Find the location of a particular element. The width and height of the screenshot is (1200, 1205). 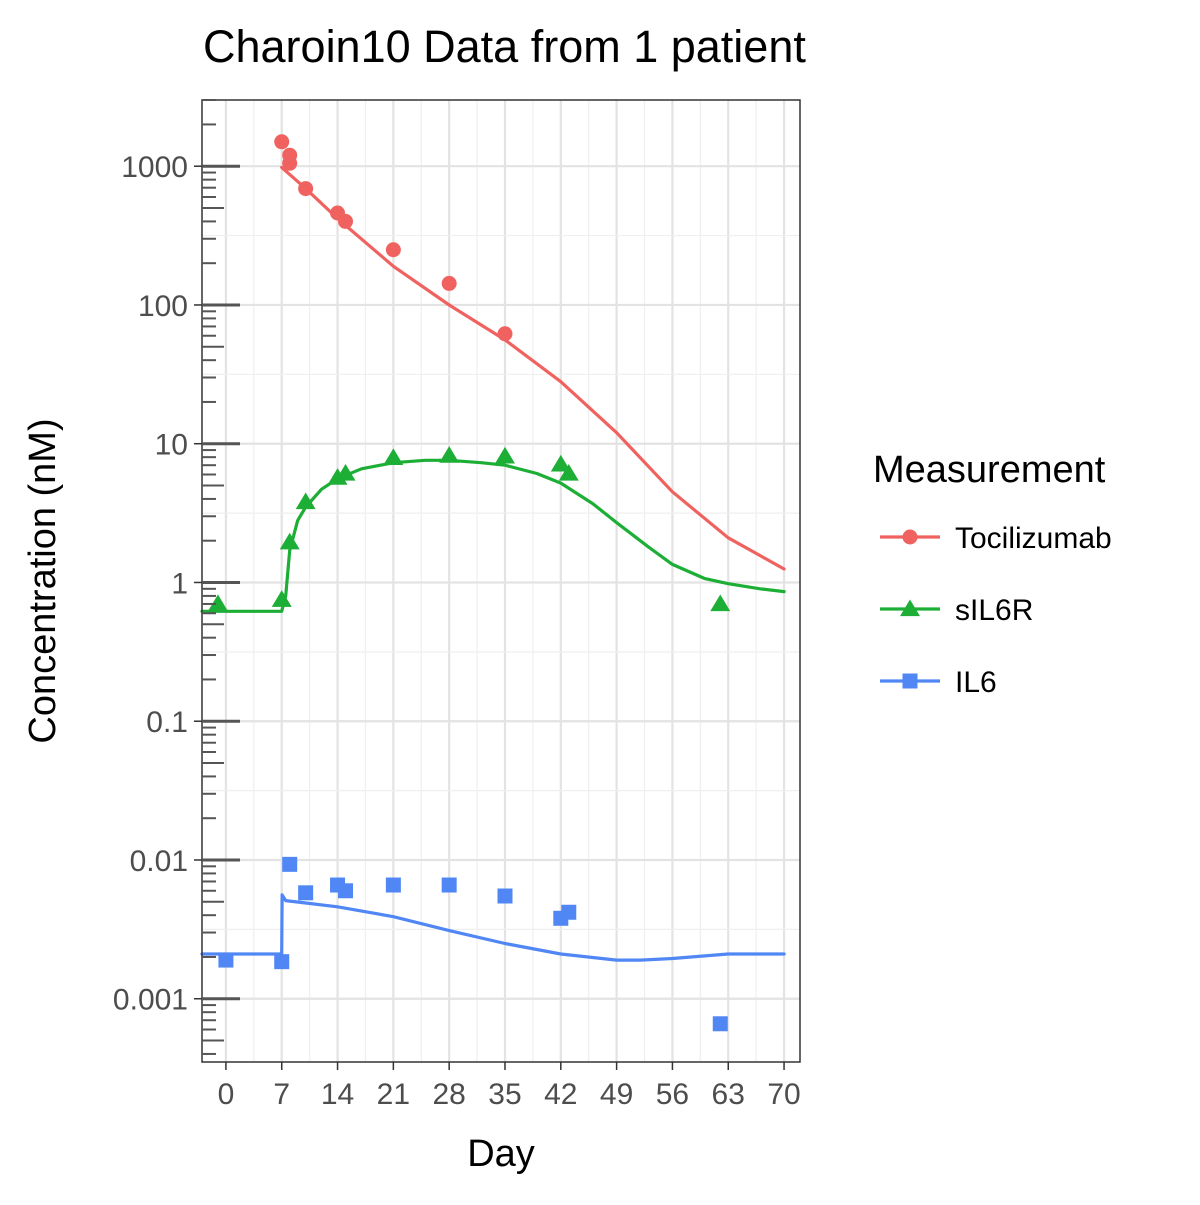

x-tick-label: 14 is located at coordinates (337, 1094).